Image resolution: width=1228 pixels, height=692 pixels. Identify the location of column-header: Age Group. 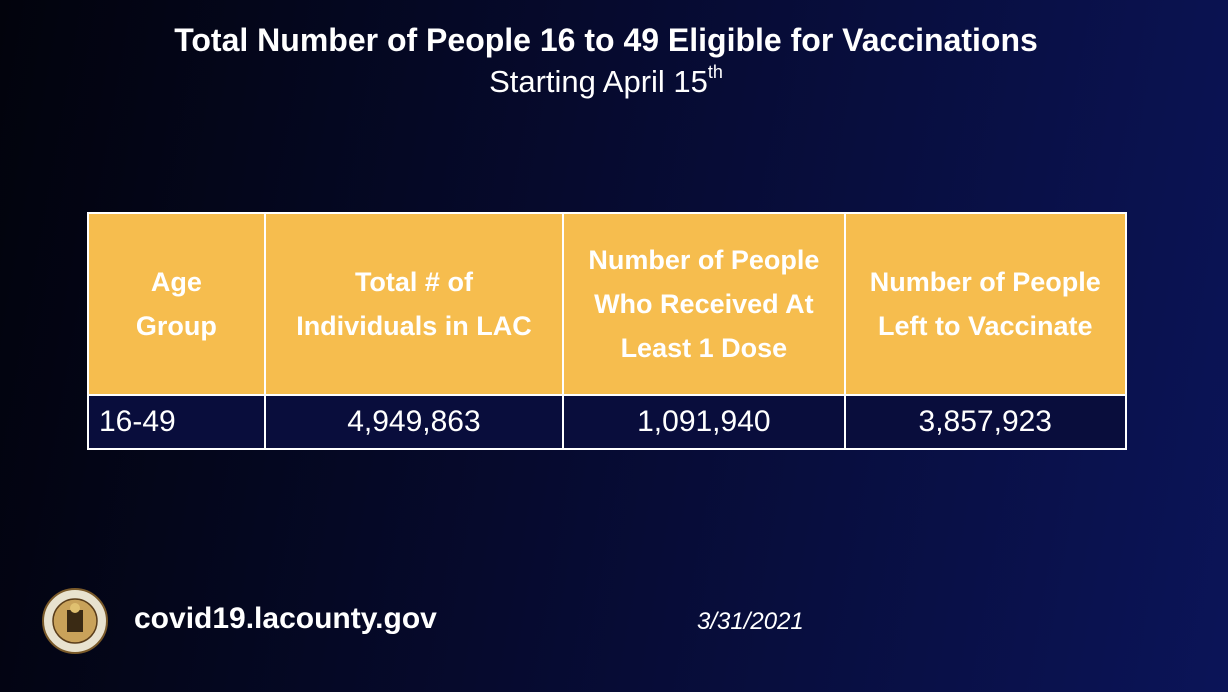
(176, 304).